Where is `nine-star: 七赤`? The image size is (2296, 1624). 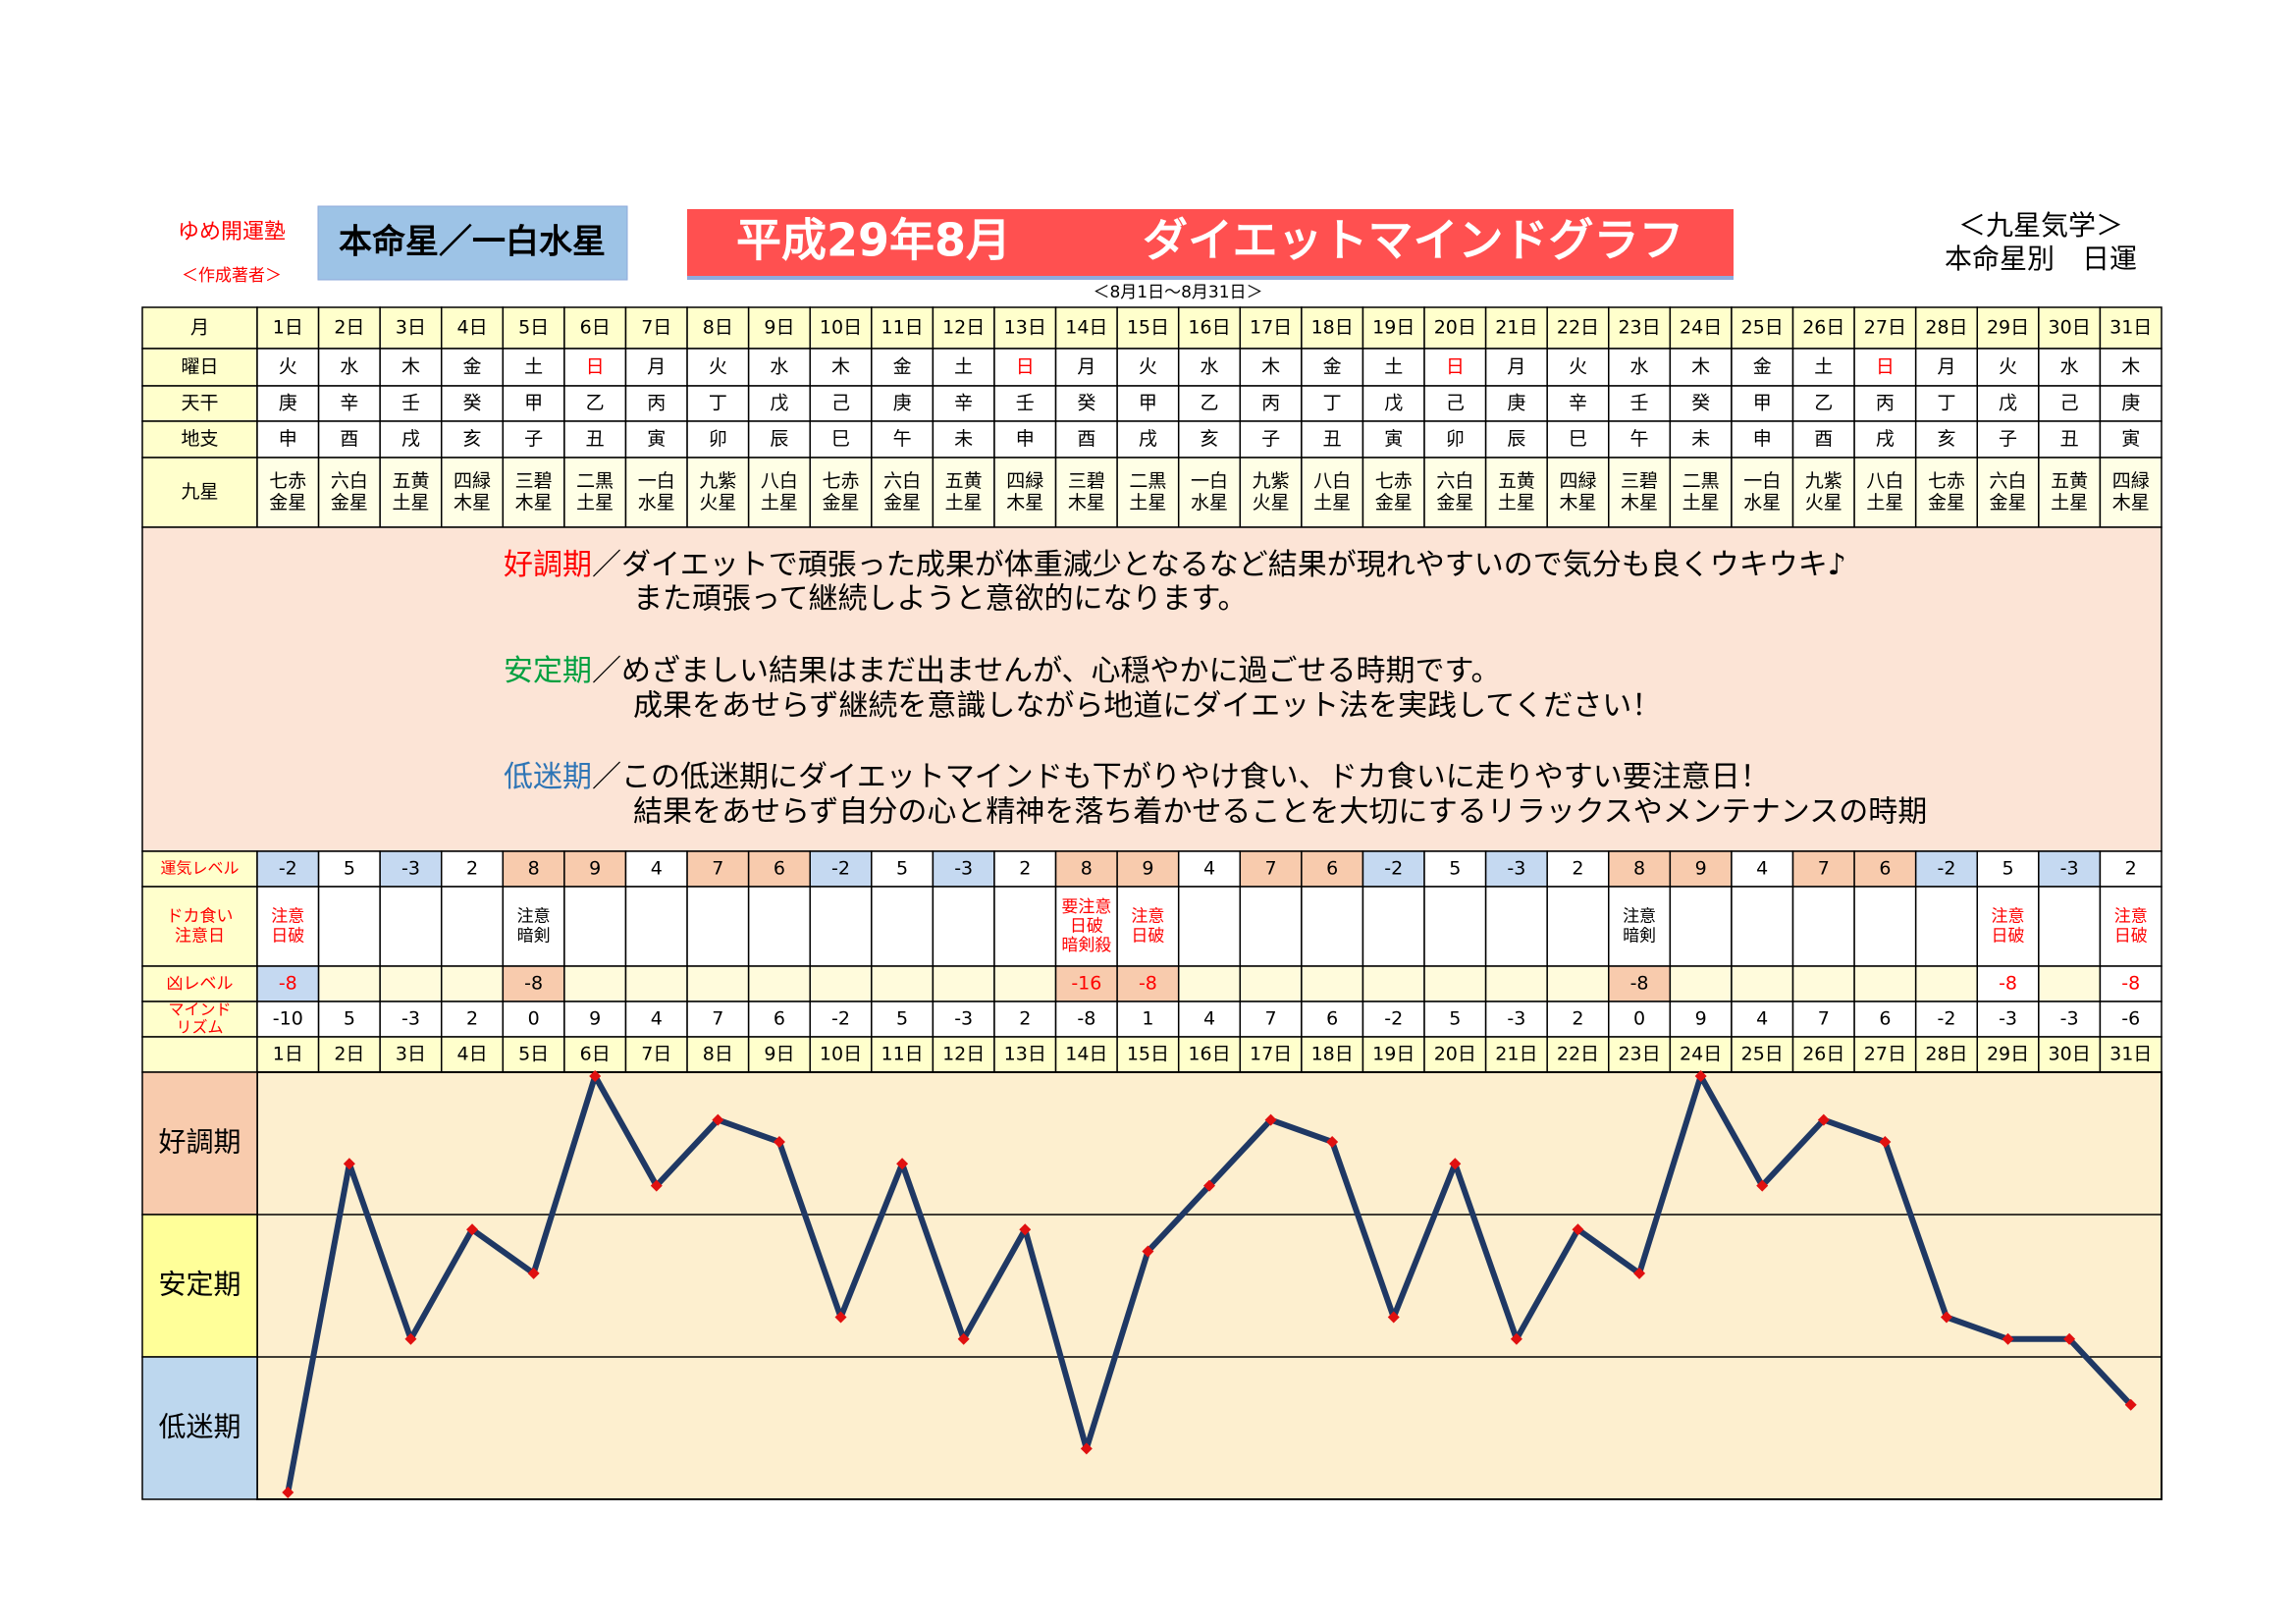 nine-star: 七赤 is located at coordinates (842, 481).